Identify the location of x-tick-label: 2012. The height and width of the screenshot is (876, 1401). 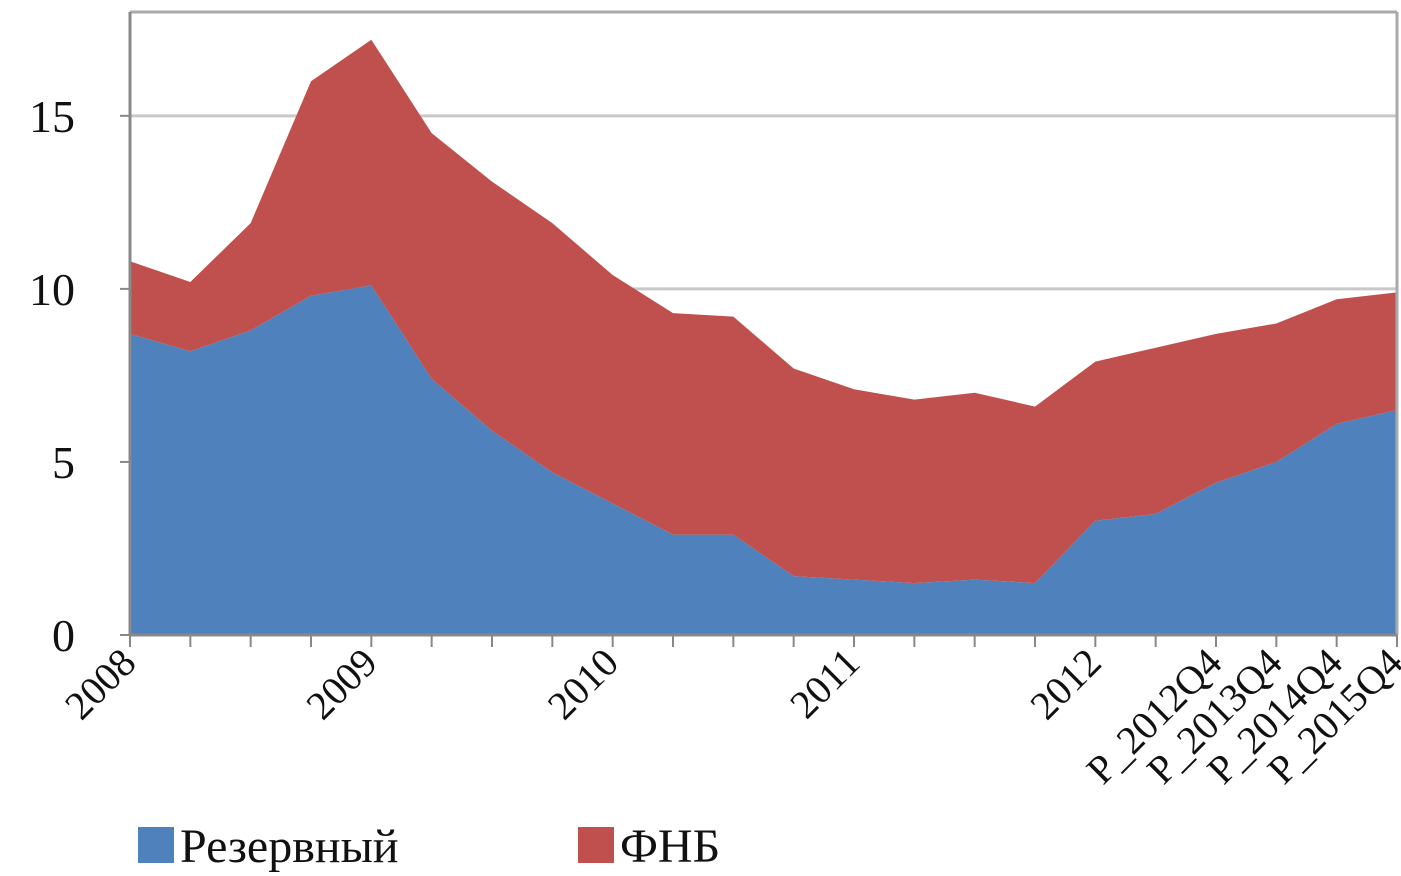
(1065, 684).